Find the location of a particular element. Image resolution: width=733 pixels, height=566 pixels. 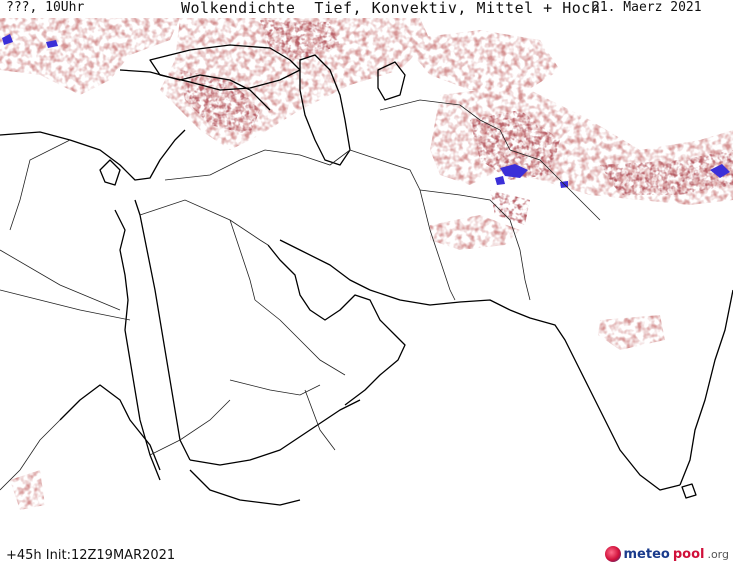

meteopool-logo: meteo pool .org is located at coordinates (666, 554).